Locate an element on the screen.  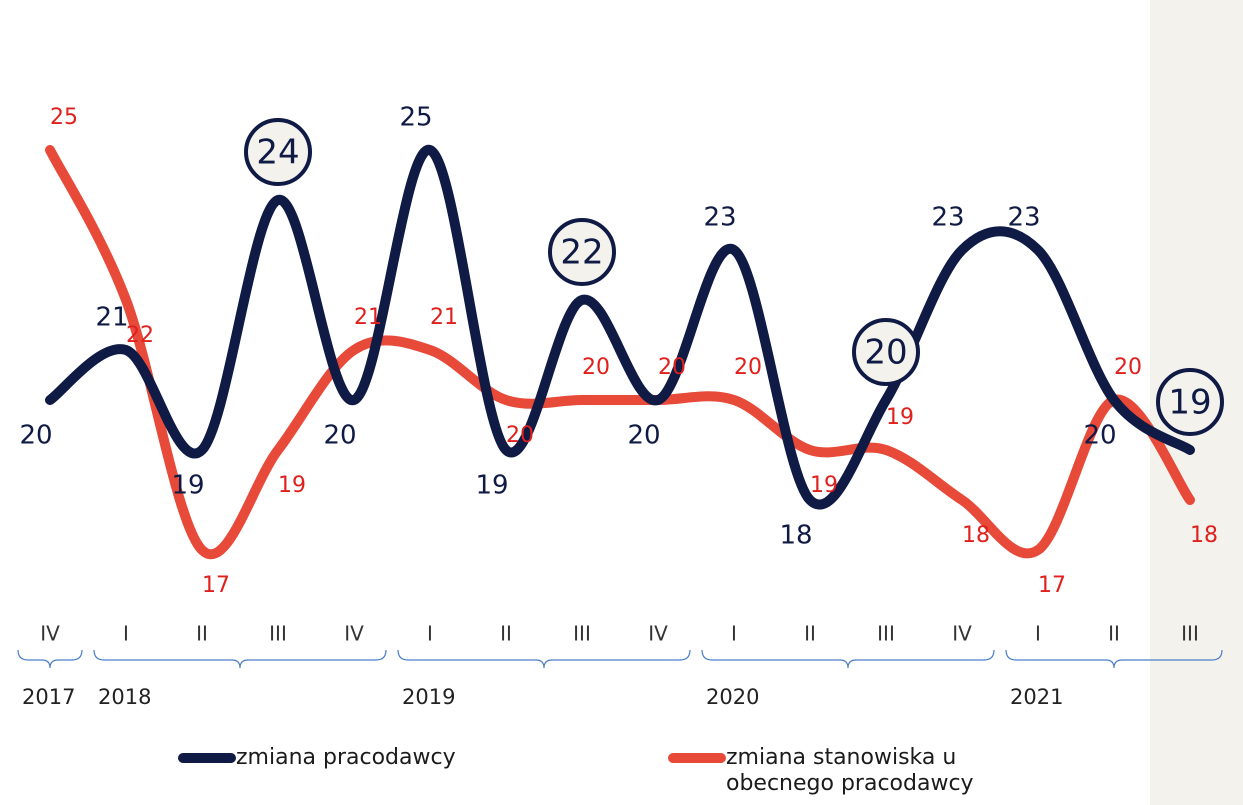
year-label: 2018 is located at coordinates (124, 697).